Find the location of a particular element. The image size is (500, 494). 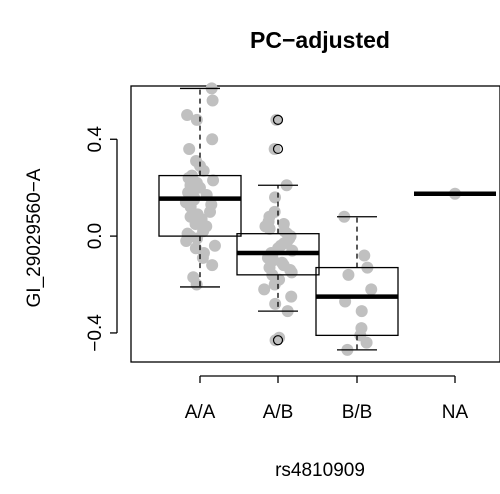

chart-title: PC−adjusted is located at coordinates (320, 40).